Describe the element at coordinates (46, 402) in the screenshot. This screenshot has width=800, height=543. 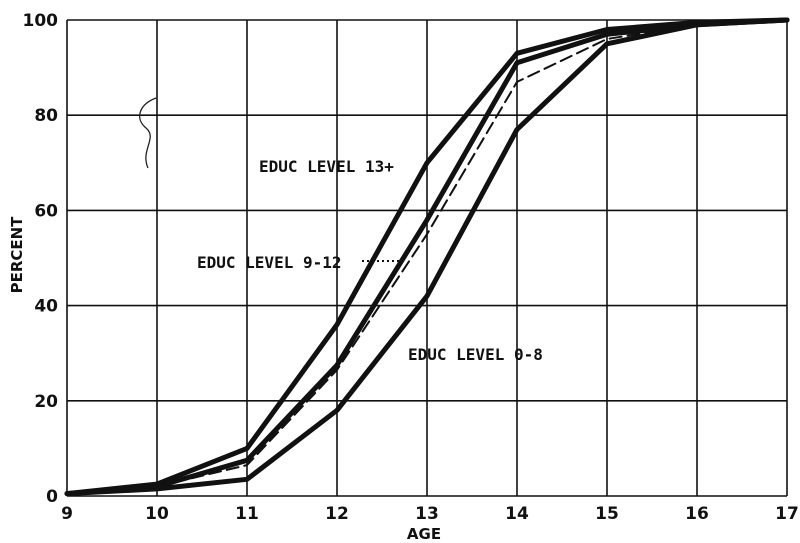
I see `y-tick-label: 20` at that location.